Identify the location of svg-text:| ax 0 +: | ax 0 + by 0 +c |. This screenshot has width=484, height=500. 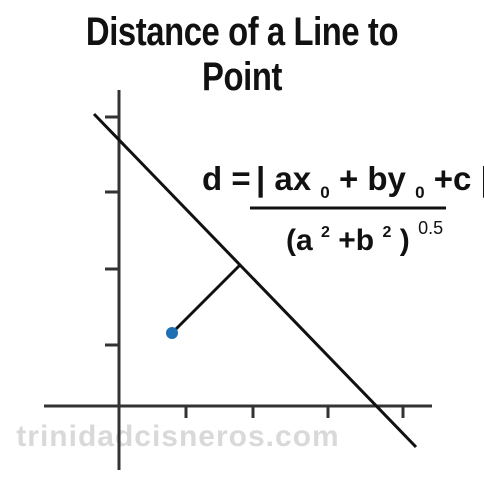
(370, 182).